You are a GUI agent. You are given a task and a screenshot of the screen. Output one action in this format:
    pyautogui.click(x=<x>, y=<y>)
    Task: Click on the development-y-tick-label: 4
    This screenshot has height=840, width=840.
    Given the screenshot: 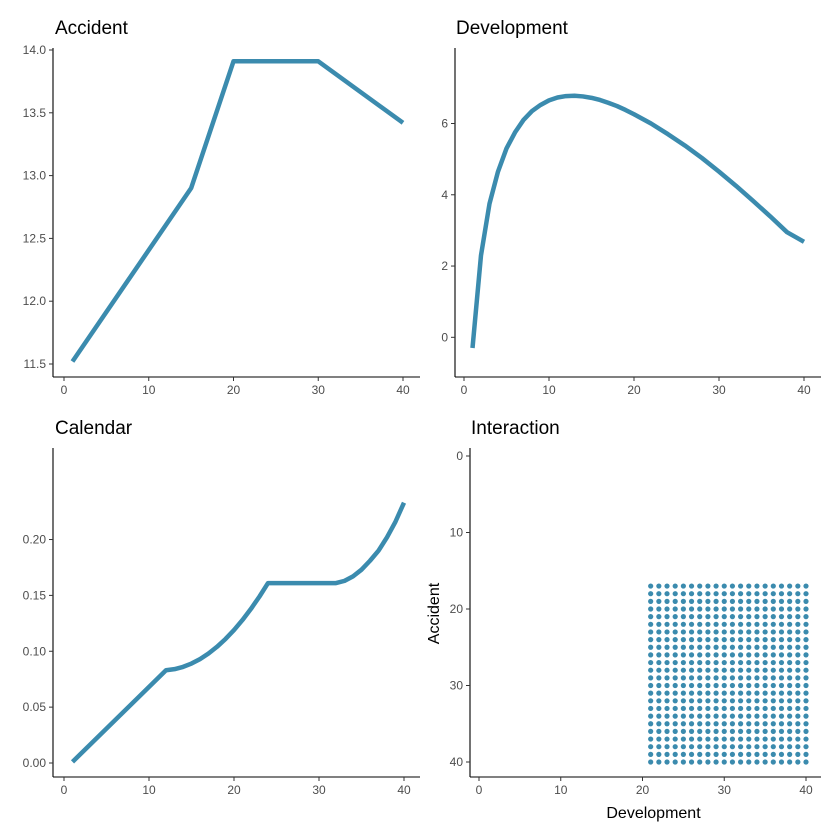 What is the action you would take?
    pyautogui.click(x=444, y=195)
    